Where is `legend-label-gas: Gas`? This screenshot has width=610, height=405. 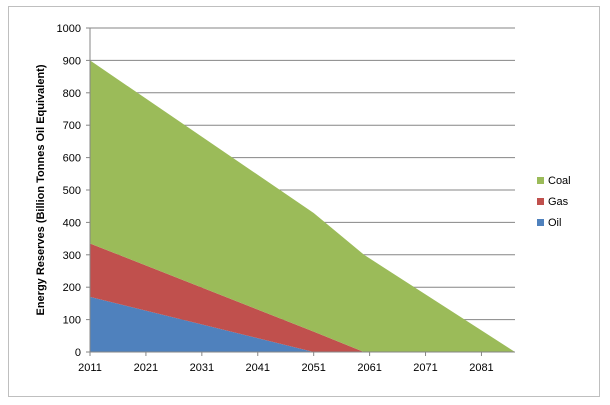 legend-label-gas: Gas is located at coordinates (558, 202).